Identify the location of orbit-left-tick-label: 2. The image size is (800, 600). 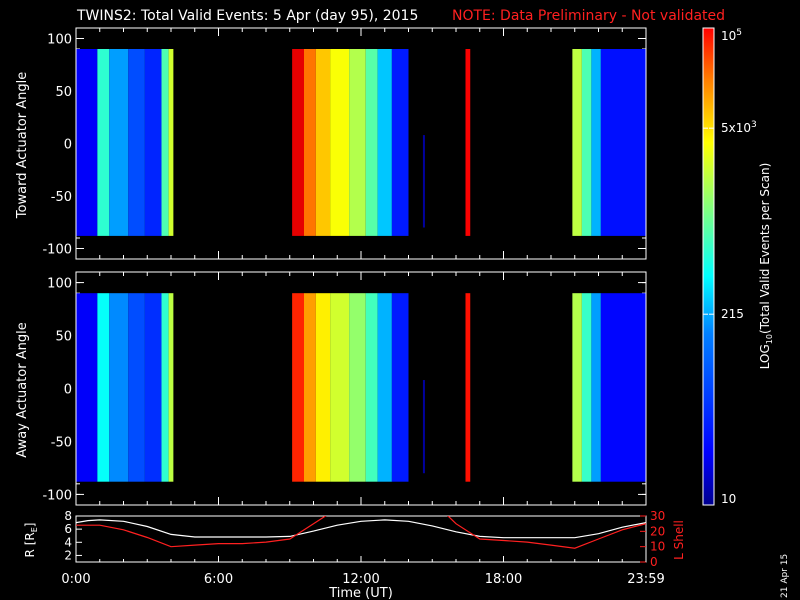
(68, 555).